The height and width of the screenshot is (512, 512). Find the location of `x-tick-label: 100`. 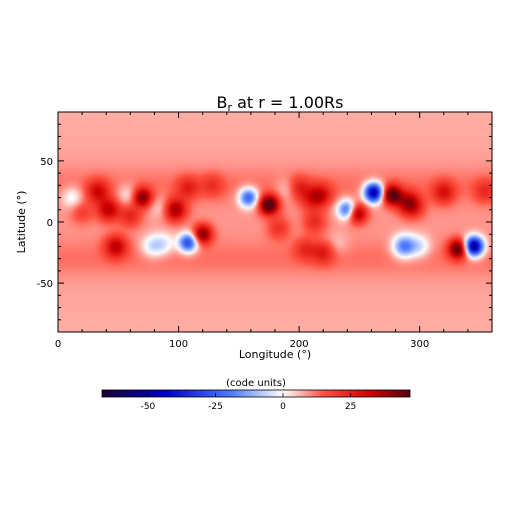

x-tick-label: 100 is located at coordinates (178, 344).